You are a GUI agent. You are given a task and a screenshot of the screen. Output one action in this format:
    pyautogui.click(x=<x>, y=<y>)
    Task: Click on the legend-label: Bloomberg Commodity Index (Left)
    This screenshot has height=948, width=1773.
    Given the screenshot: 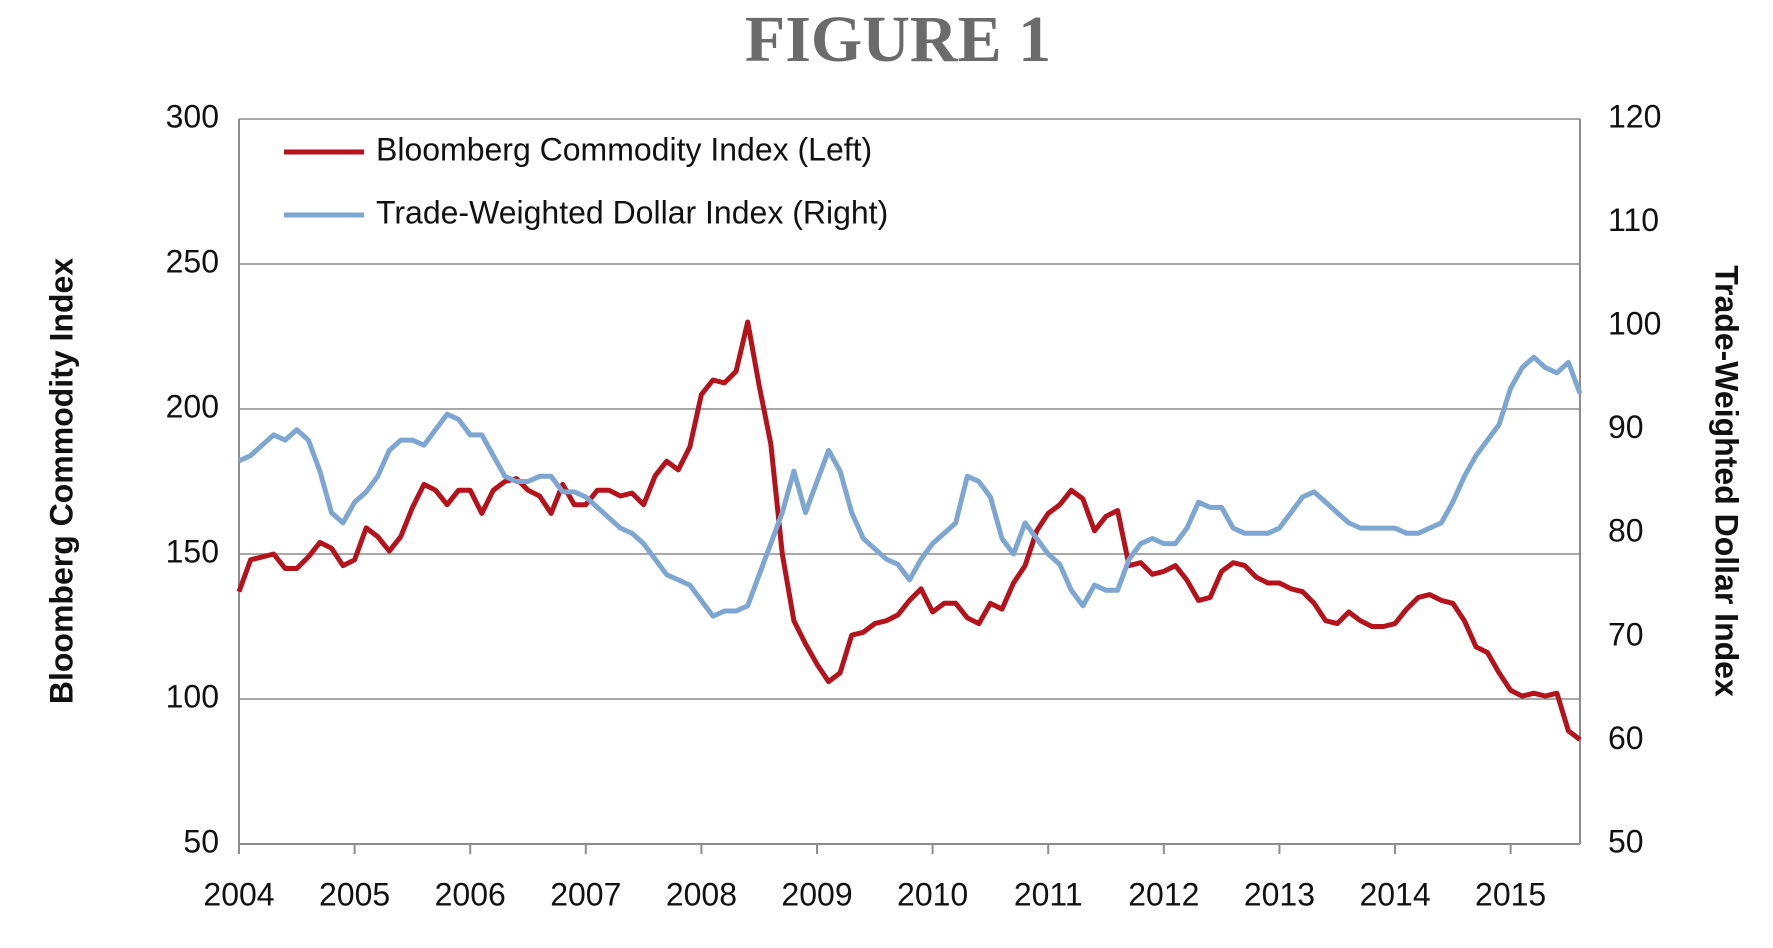 What is the action you would take?
    pyautogui.click(x=624, y=149)
    